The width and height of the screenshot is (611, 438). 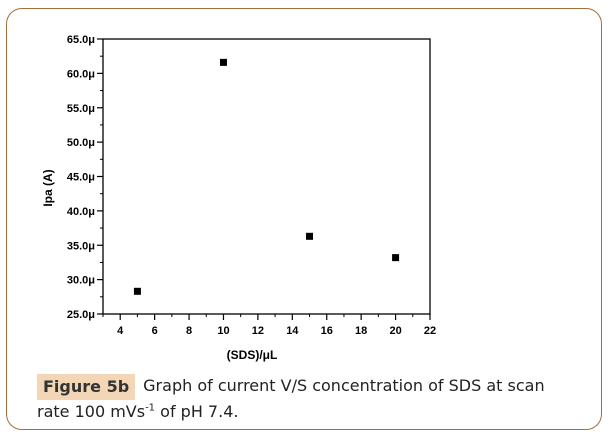 I want to click on x-tick-label: 22, so click(x=430, y=331).